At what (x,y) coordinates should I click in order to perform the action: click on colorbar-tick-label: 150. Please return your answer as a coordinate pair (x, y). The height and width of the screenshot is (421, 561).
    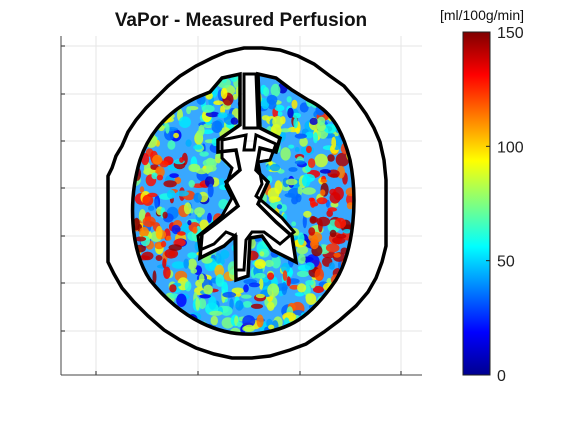
    Looking at the image, I should click on (510, 33).